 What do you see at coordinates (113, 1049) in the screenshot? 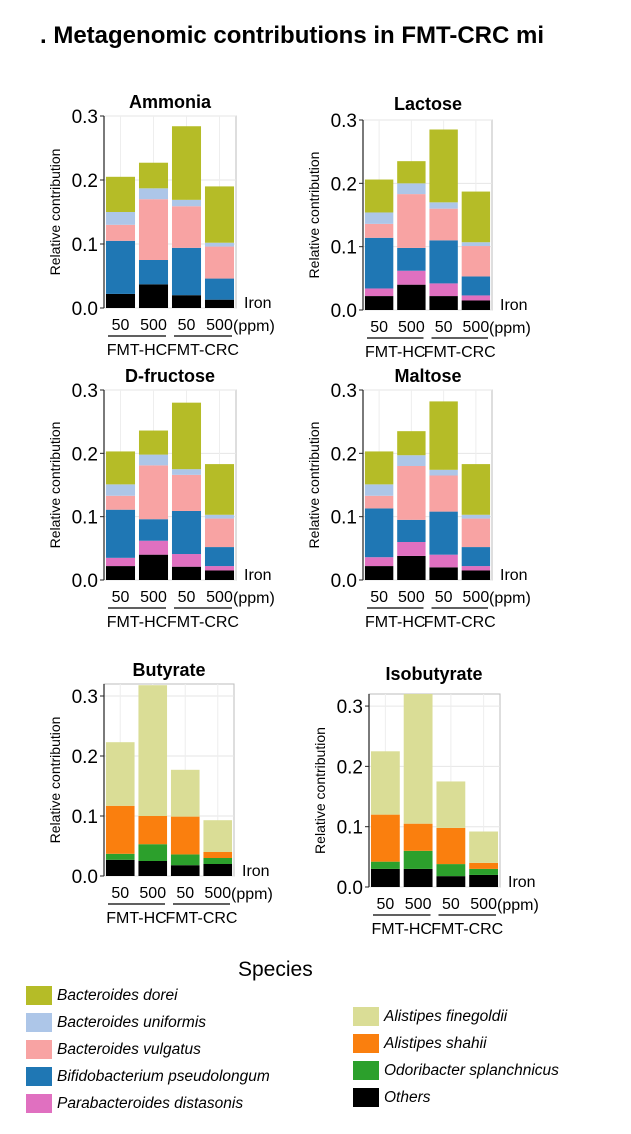
I see `legend-item: Bacteroides vulgatus` at bounding box center [113, 1049].